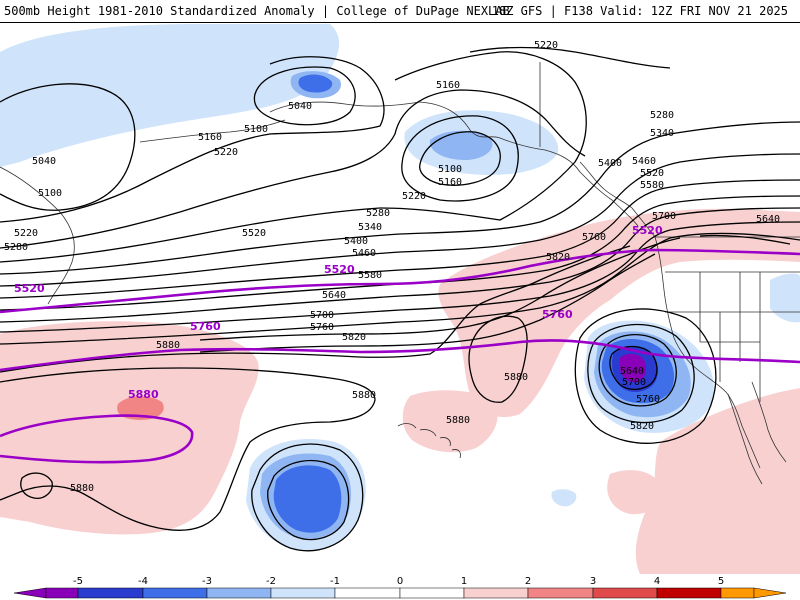  What do you see at coordinates (414, 196) in the screenshot?
I see `label-5220-center: 5220` at bounding box center [414, 196].